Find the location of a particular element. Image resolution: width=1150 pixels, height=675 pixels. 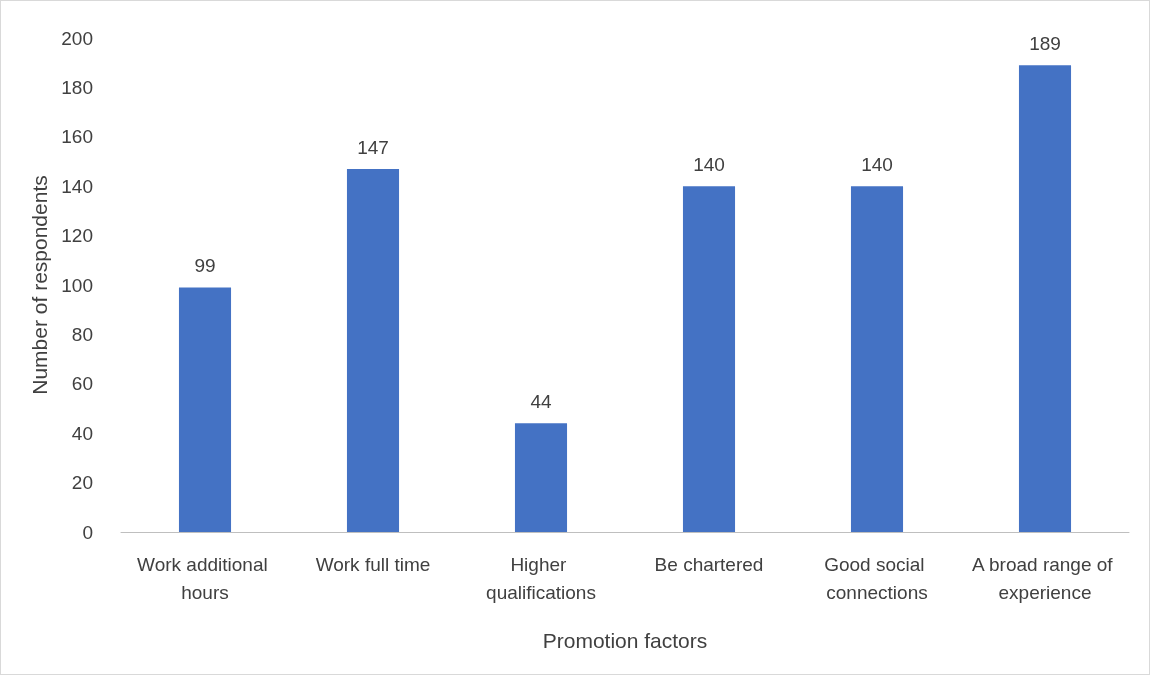

y-tick-label: 0 is located at coordinates (87, 532).